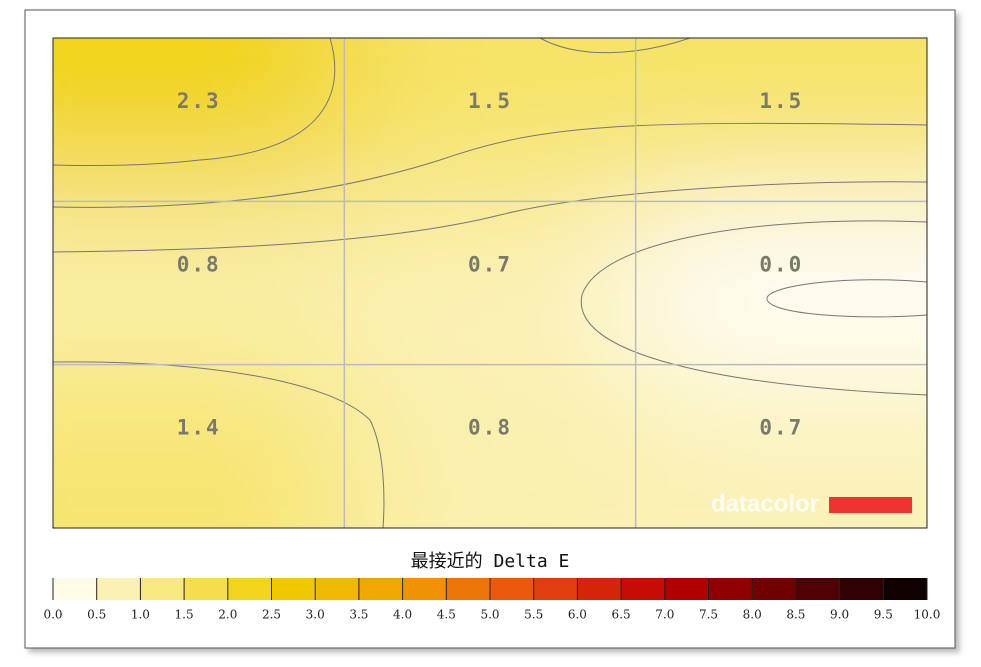 The height and width of the screenshot is (667, 981). I want to click on colorbar-tick-label: 8.0, so click(752, 615).